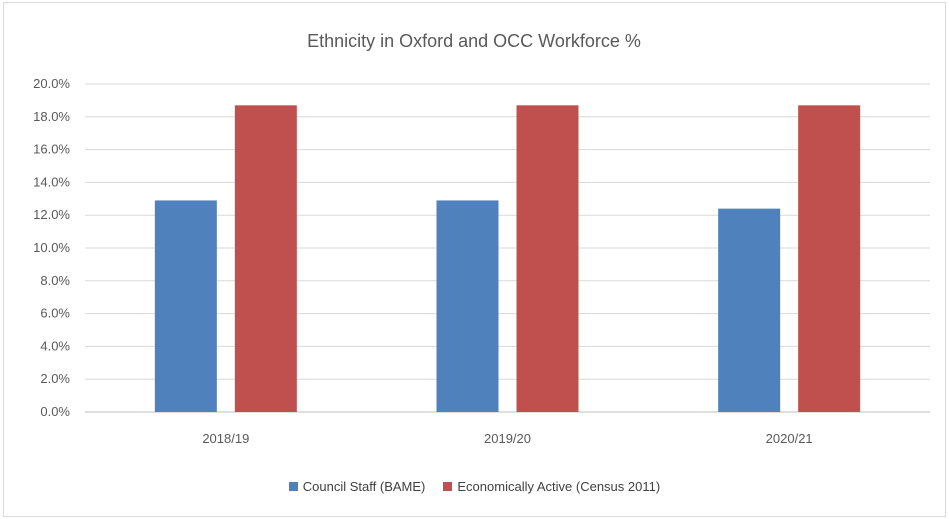 Image resolution: width=949 pixels, height=519 pixels. I want to click on chart-title: Ethnicity in Oxford and OCC Workforce %, so click(474, 41).